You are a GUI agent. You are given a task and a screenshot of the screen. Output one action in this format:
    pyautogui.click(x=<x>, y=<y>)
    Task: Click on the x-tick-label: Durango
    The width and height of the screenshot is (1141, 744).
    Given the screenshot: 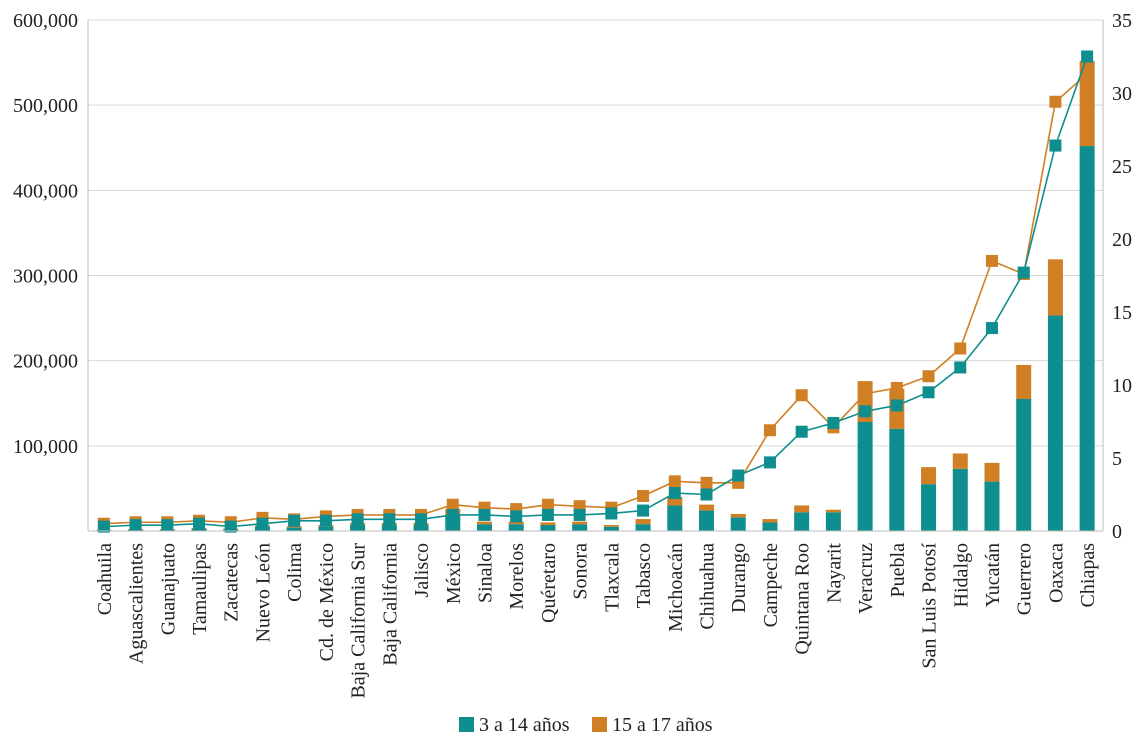 What is the action you would take?
    pyautogui.click(x=739, y=578)
    